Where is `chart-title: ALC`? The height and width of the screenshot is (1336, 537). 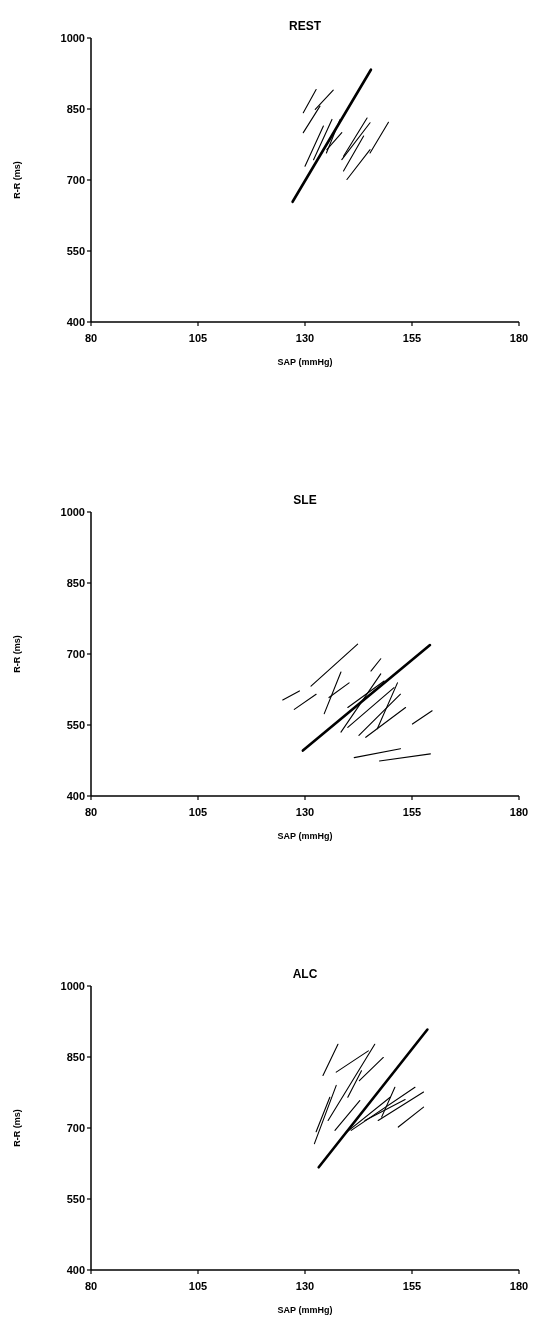
chart-title: ALC is located at coordinates (305, 974).